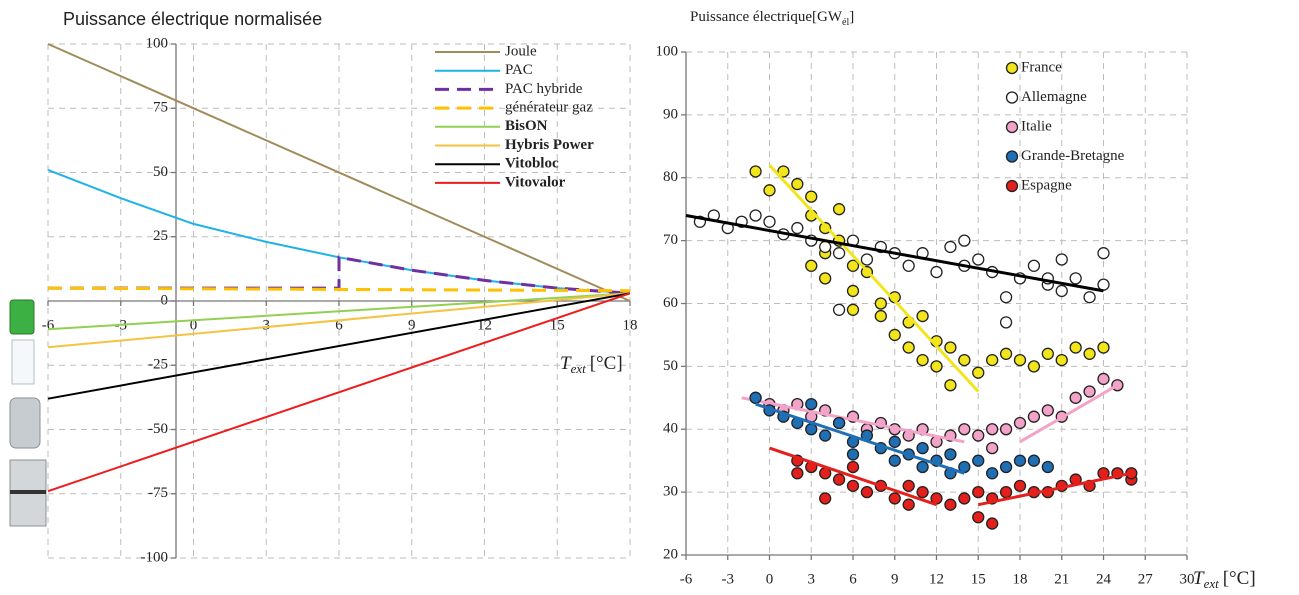  What do you see at coordinates (28, 413) in the screenshot?
I see `device-icons` at bounding box center [28, 413].